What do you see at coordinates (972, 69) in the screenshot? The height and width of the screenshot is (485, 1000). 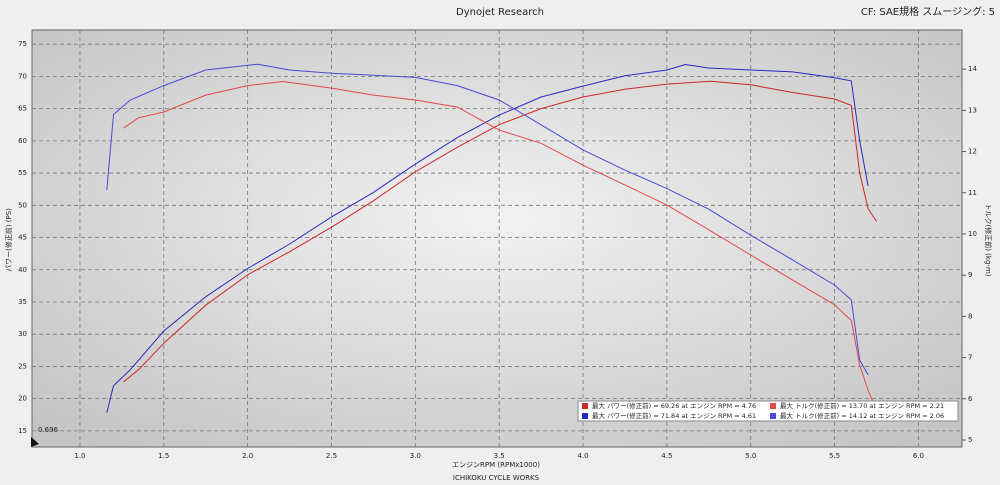 I see `y2-tick-label: 14` at bounding box center [972, 69].